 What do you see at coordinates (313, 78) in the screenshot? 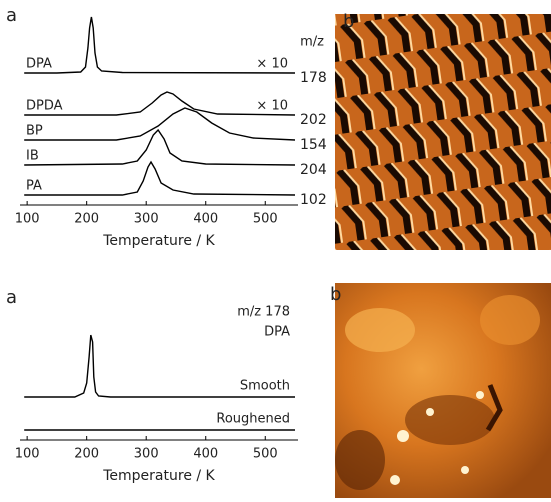
I see `mass-label: 178` at bounding box center [313, 78].